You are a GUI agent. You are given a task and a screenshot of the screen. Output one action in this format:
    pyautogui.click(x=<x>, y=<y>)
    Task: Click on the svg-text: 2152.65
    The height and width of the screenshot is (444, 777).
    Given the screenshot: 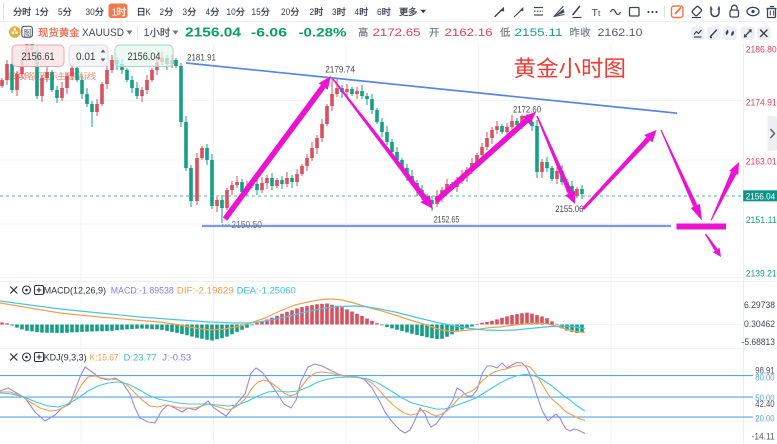 What is the action you would take?
    pyautogui.click(x=447, y=220)
    